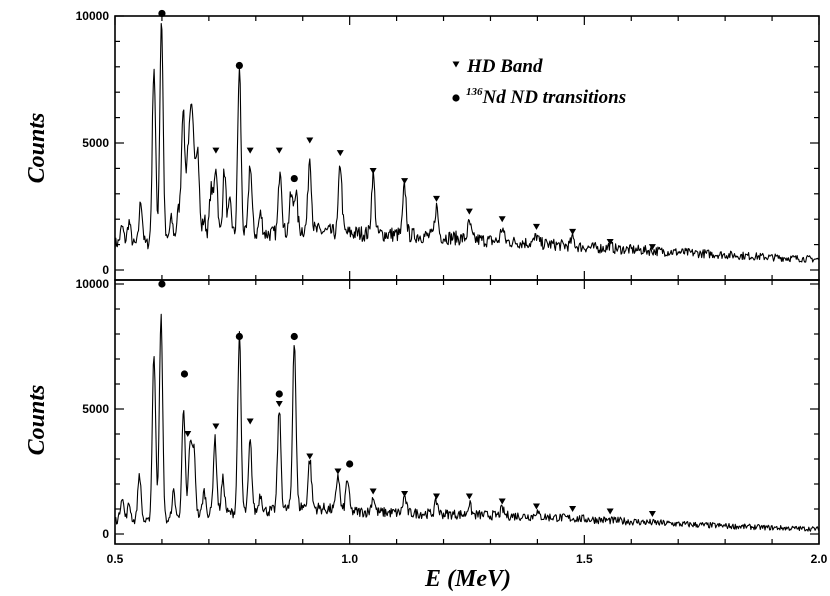 The image size is (830, 596). I want to click on legend-nd-label: 136Nd ND transitions, so click(546, 97).